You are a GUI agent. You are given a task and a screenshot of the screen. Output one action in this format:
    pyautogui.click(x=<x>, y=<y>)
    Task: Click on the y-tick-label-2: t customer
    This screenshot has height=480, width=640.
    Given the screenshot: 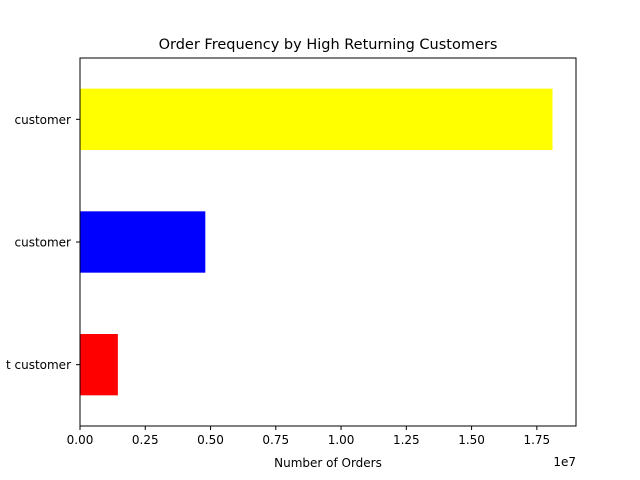 What is the action you would take?
    pyautogui.click(x=38, y=365)
    